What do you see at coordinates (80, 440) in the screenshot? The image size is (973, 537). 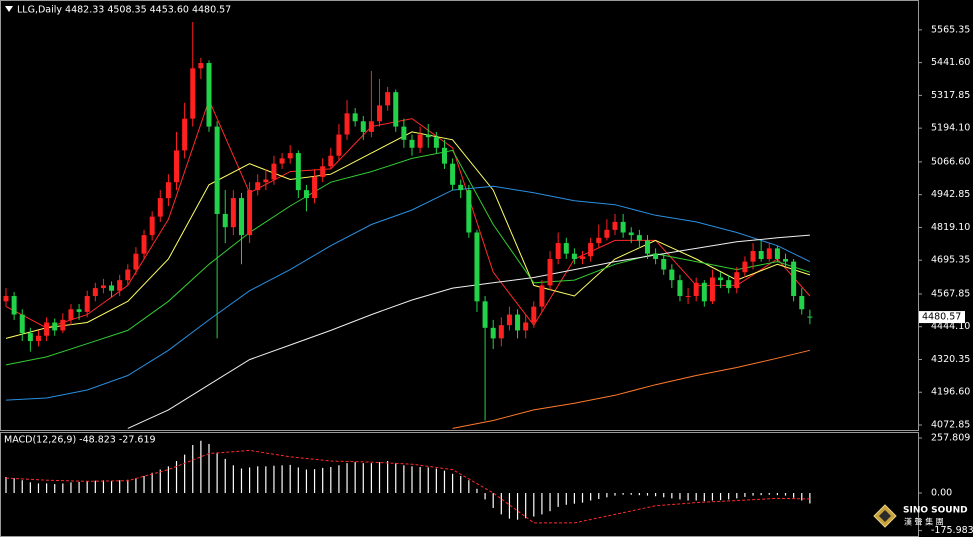 I see `macd-label: MACD(12,26,9) -48.823 -27.619` at bounding box center [80, 440].